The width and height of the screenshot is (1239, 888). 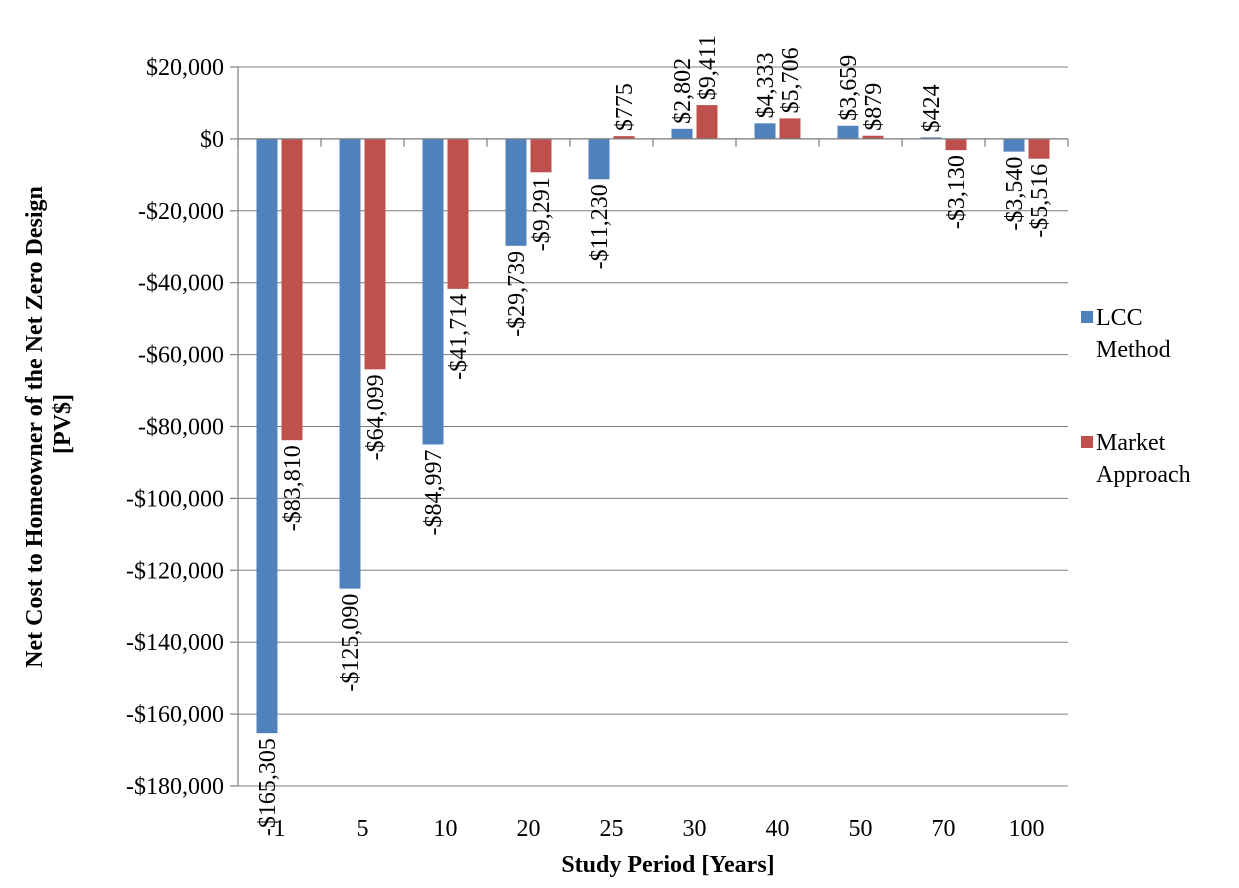 What do you see at coordinates (63, 424) in the screenshot?
I see `y-axis-title-line-2: [PV$]` at bounding box center [63, 424].